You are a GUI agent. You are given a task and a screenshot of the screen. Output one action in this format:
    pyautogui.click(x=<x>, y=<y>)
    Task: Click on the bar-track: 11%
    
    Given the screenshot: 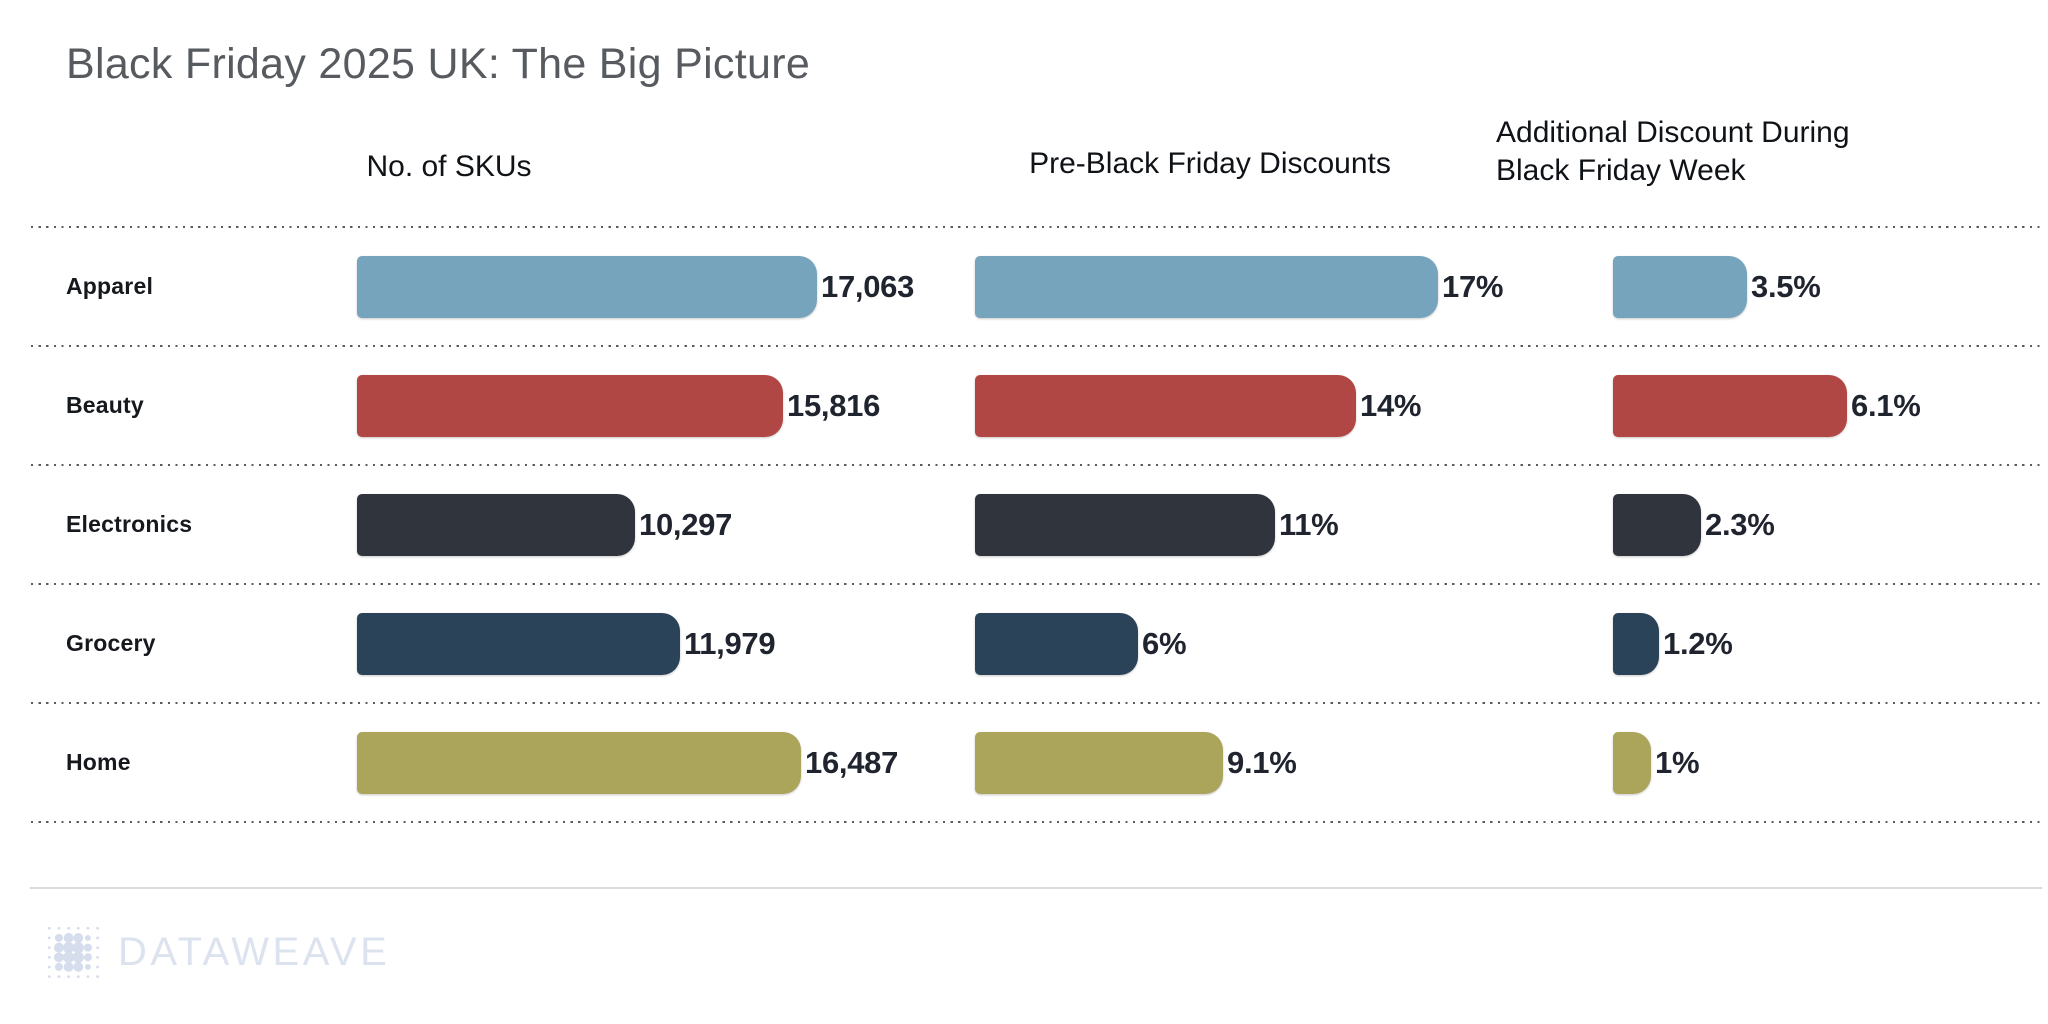 What is the action you would take?
    pyautogui.click(x=1294, y=524)
    